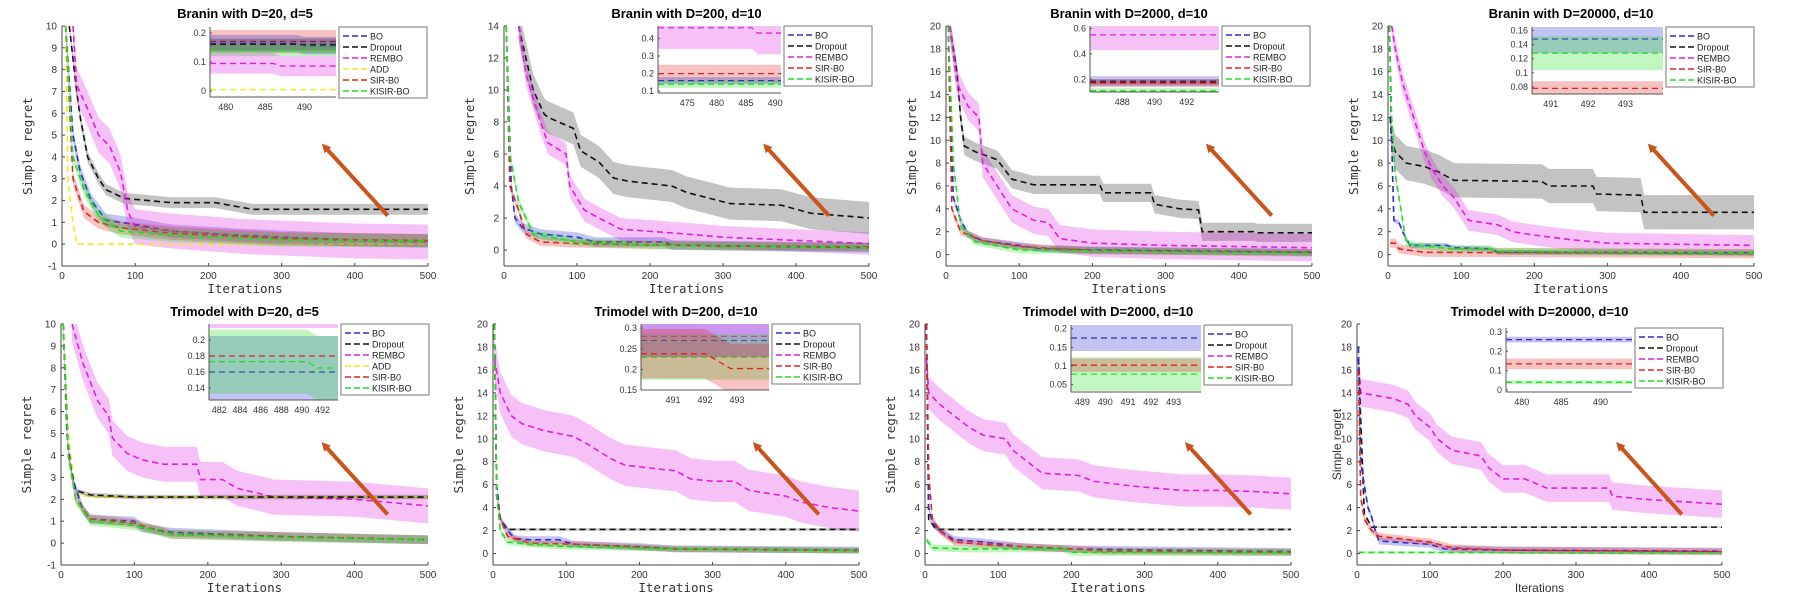 The width and height of the screenshot is (1804, 602). What do you see at coordinates (1312, 276) in the screenshot?
I see `x-tick-label: 500` at bounding box center [1312, 276].